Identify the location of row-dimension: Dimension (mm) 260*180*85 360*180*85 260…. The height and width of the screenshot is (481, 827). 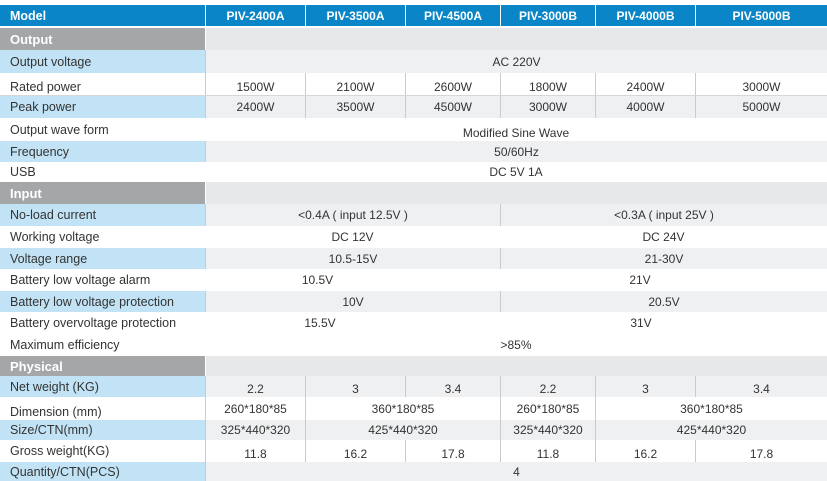
(413, 408).